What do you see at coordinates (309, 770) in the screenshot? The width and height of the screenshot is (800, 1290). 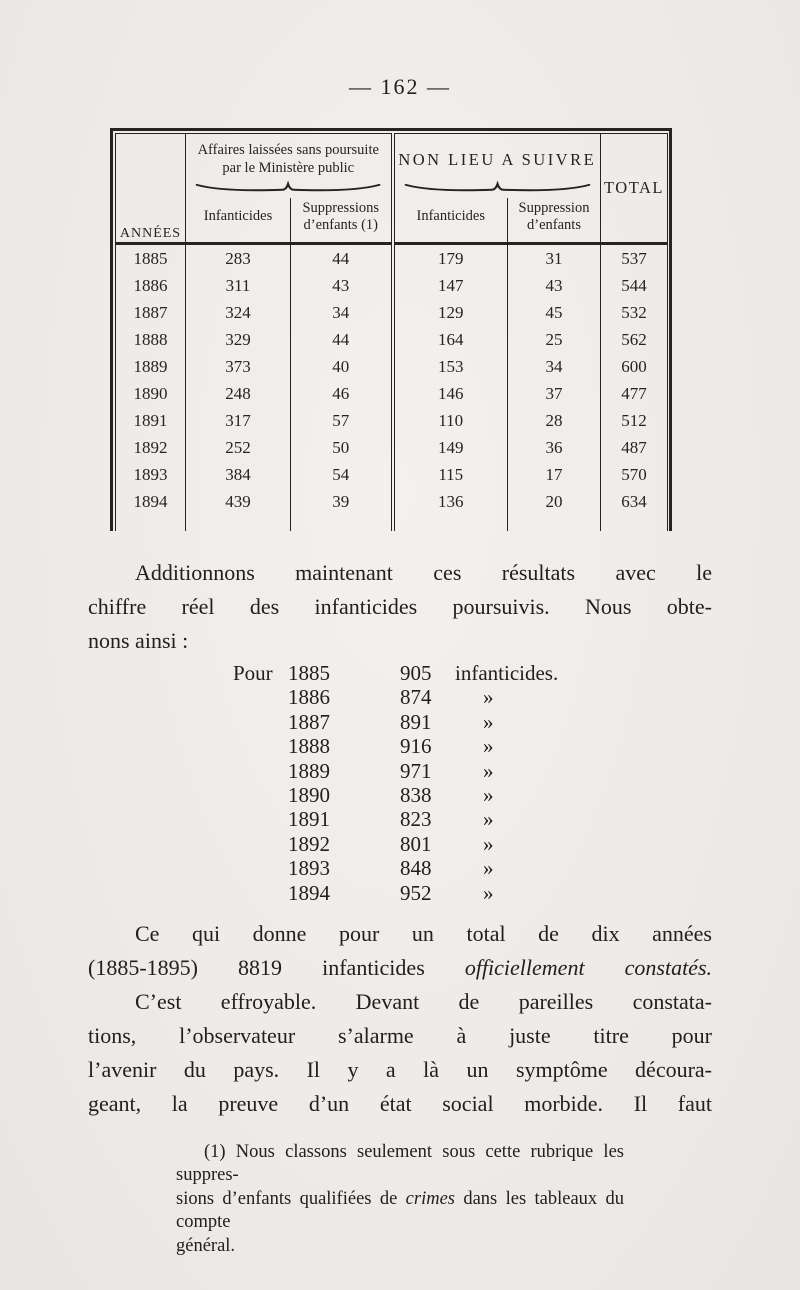 I see `list-year: 1889` at bounding box center [309, 770].